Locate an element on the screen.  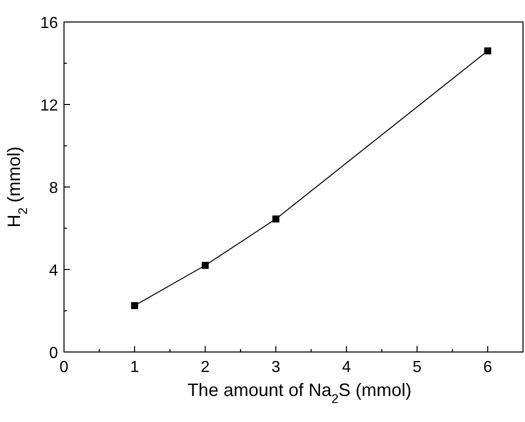
x-tick-label: 4 is located at coordinates (347, 367).